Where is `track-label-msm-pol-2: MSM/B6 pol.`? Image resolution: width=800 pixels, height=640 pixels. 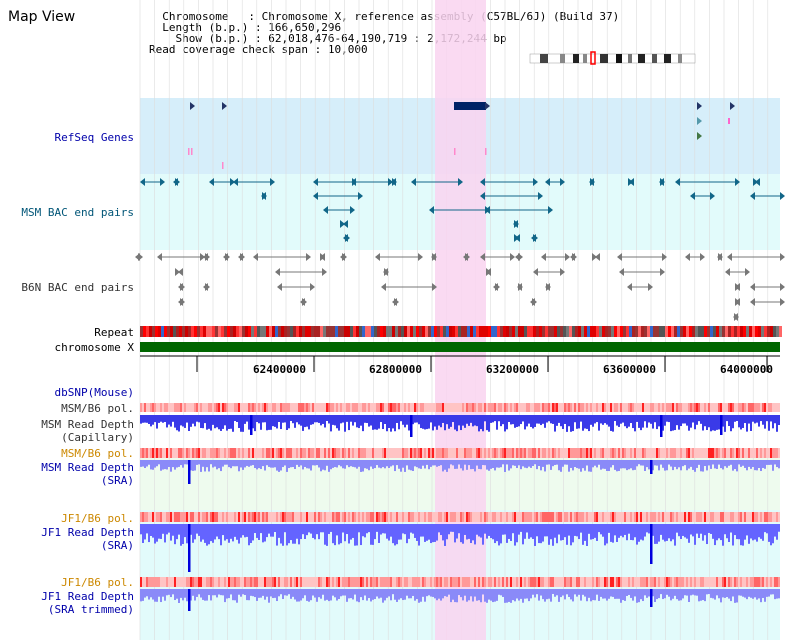 track-label-msm-pol-2: MSM/B6 pol. is located at coordinates (97, 453).